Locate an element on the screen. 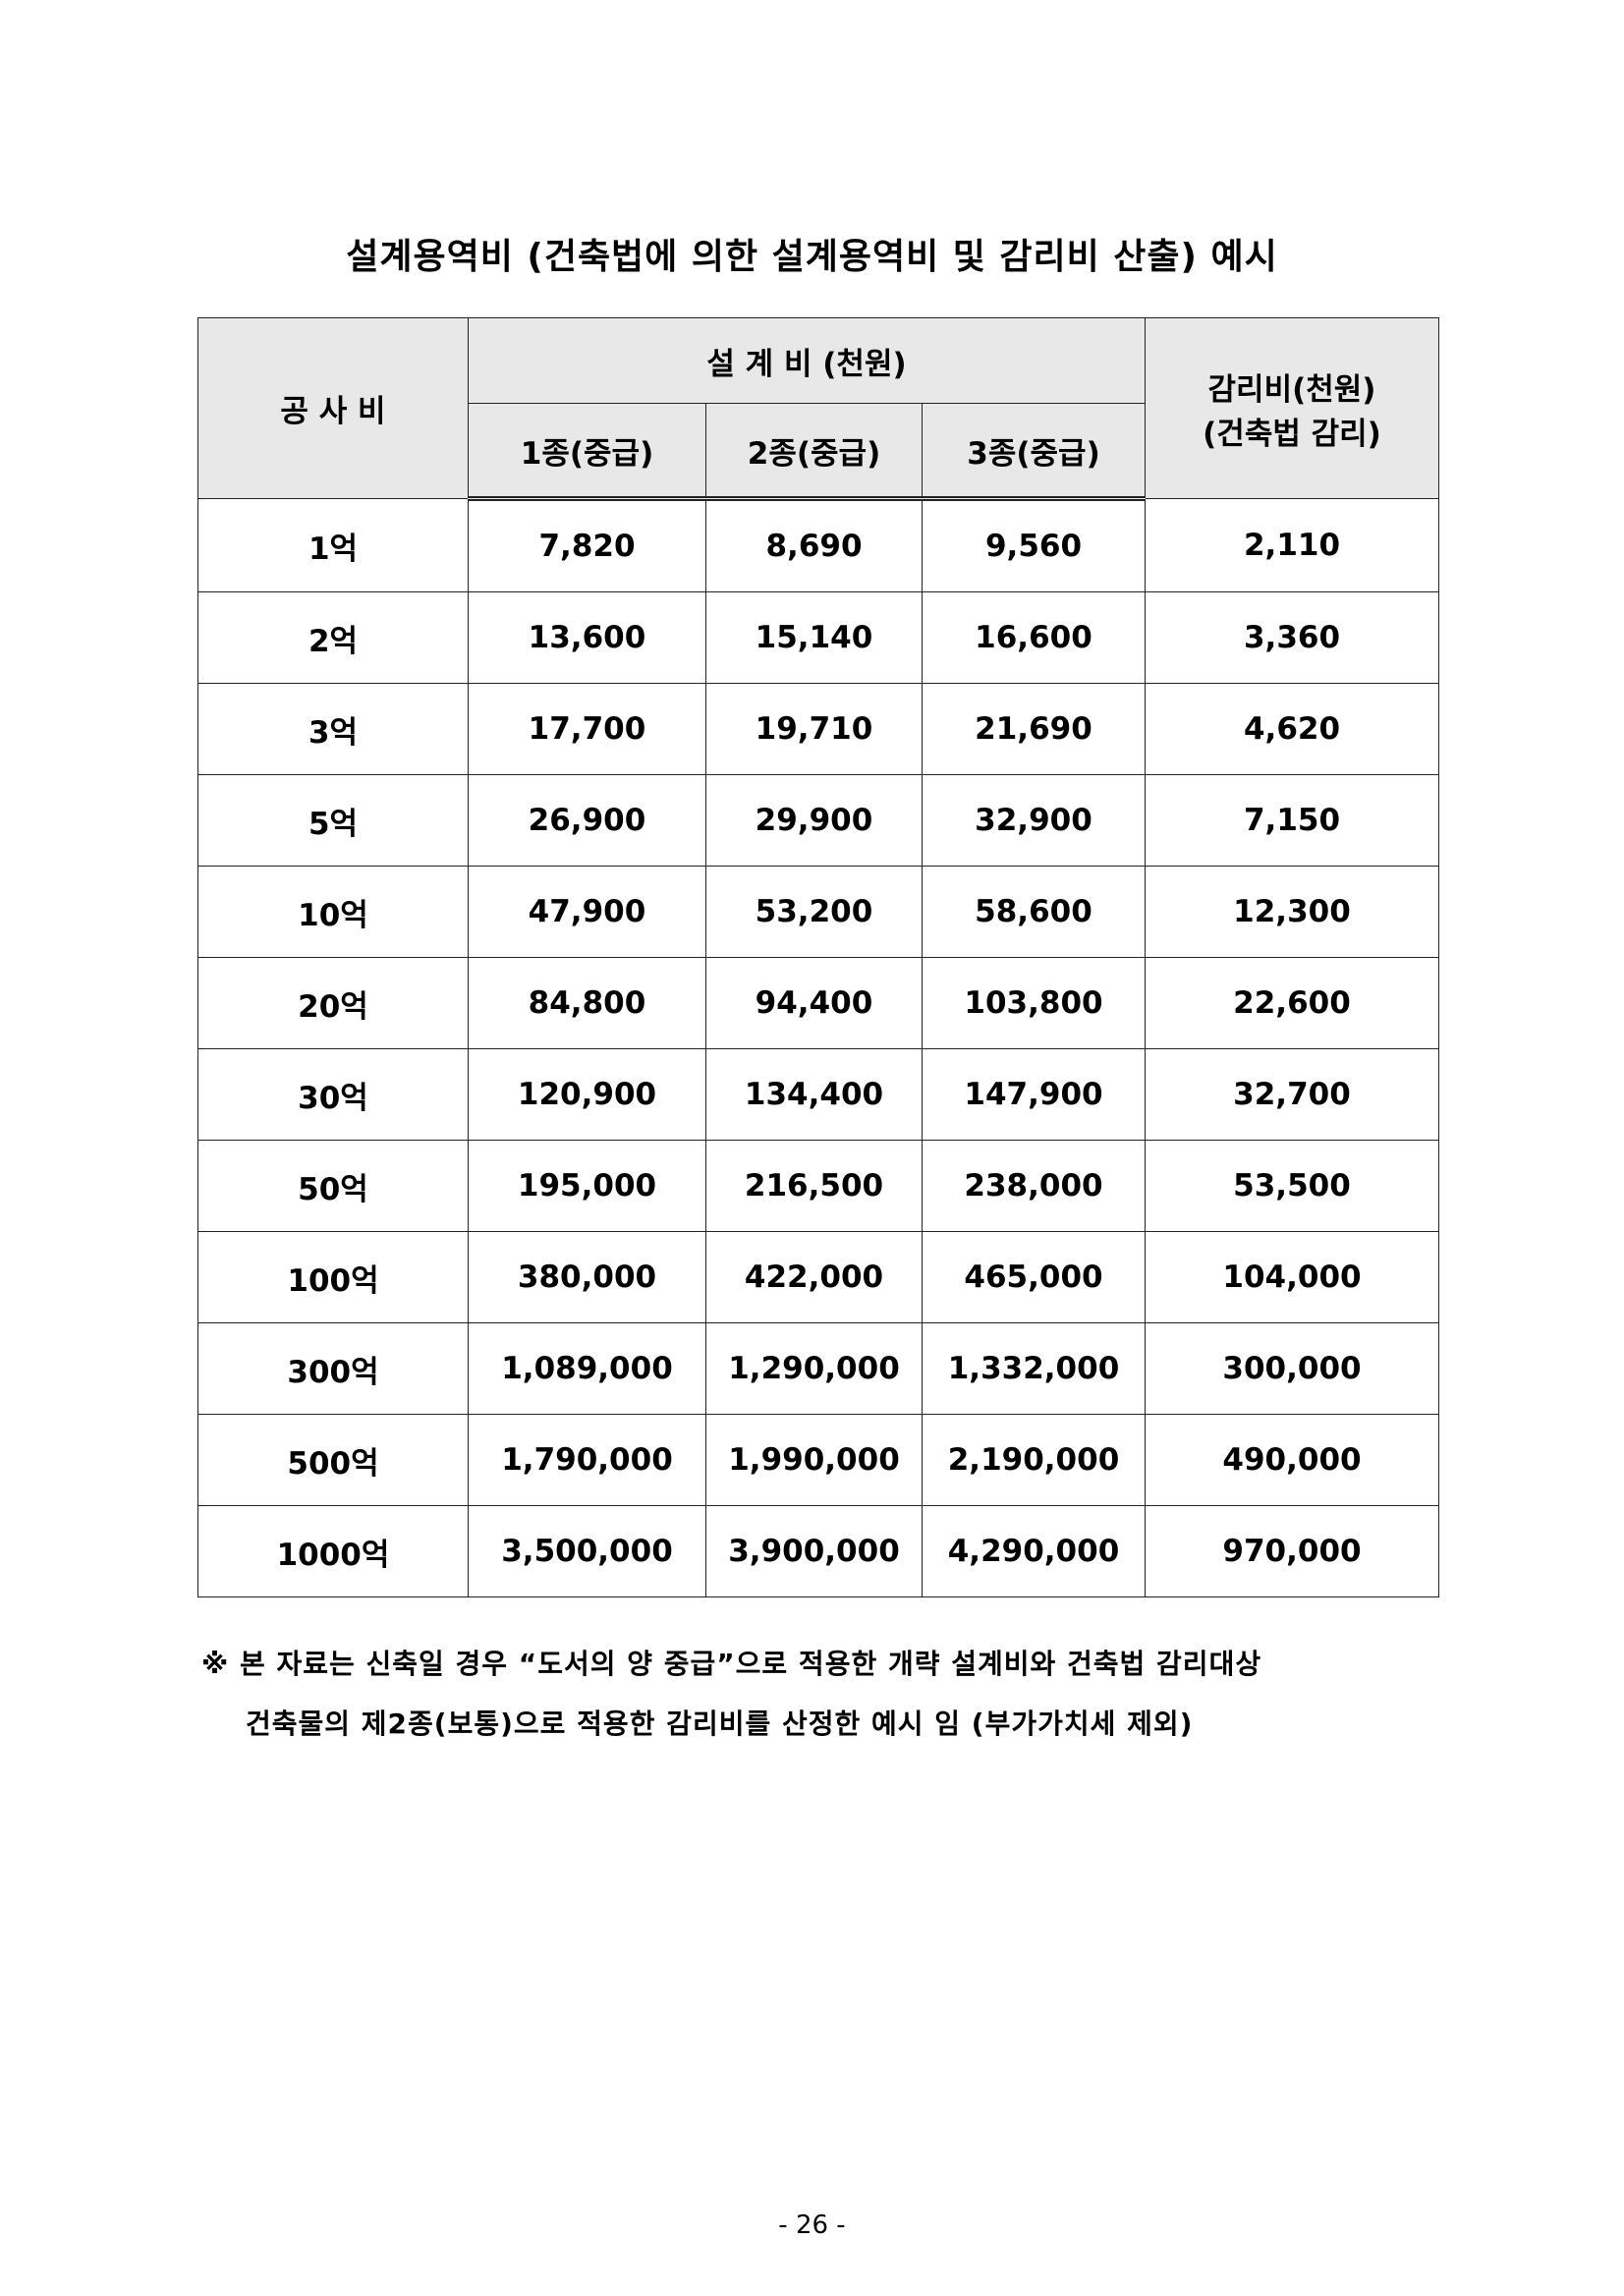 This screenshot has width=1624, height=2296. table-row: 100억 380,000 422,000 465,000 104,000 is located at coordinates (818, 1277).